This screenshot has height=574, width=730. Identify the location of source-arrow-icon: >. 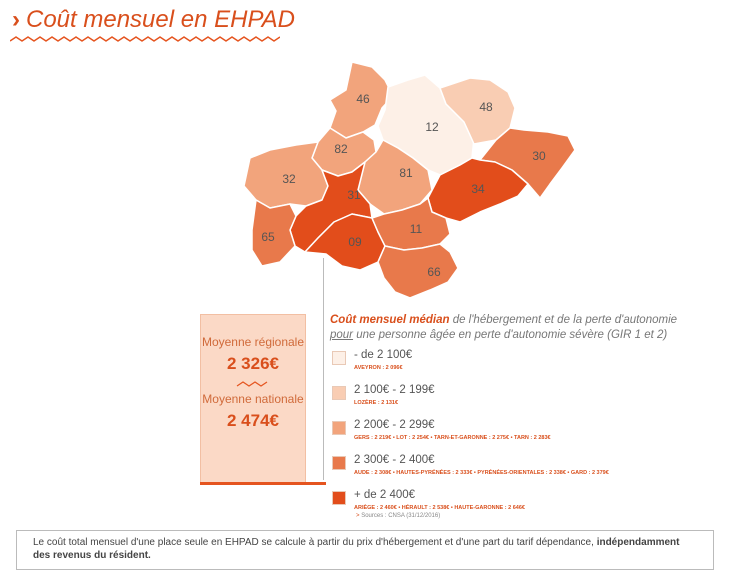
(358, 516).